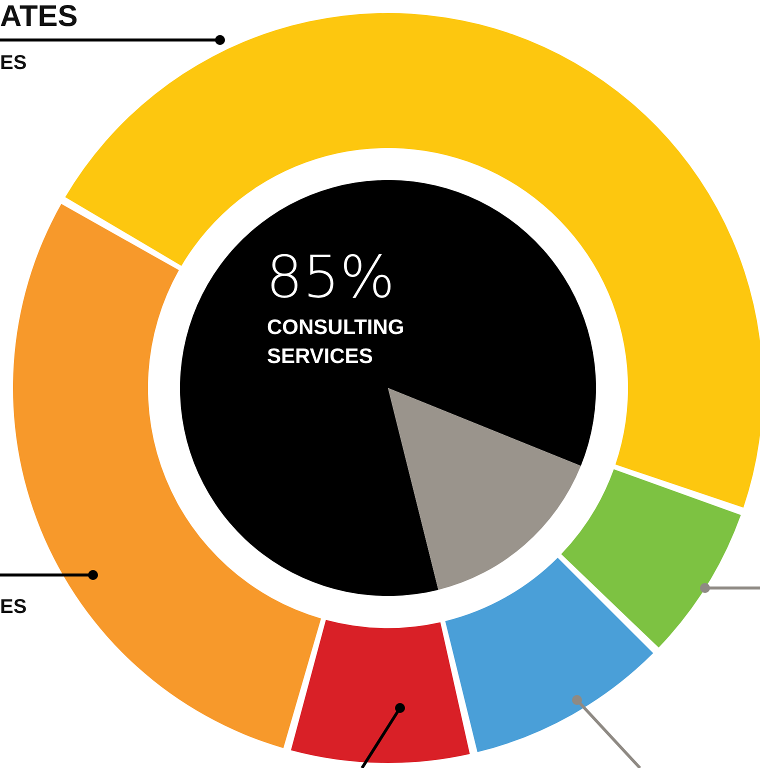  I want to click on text: ATES, so click(39, 17).